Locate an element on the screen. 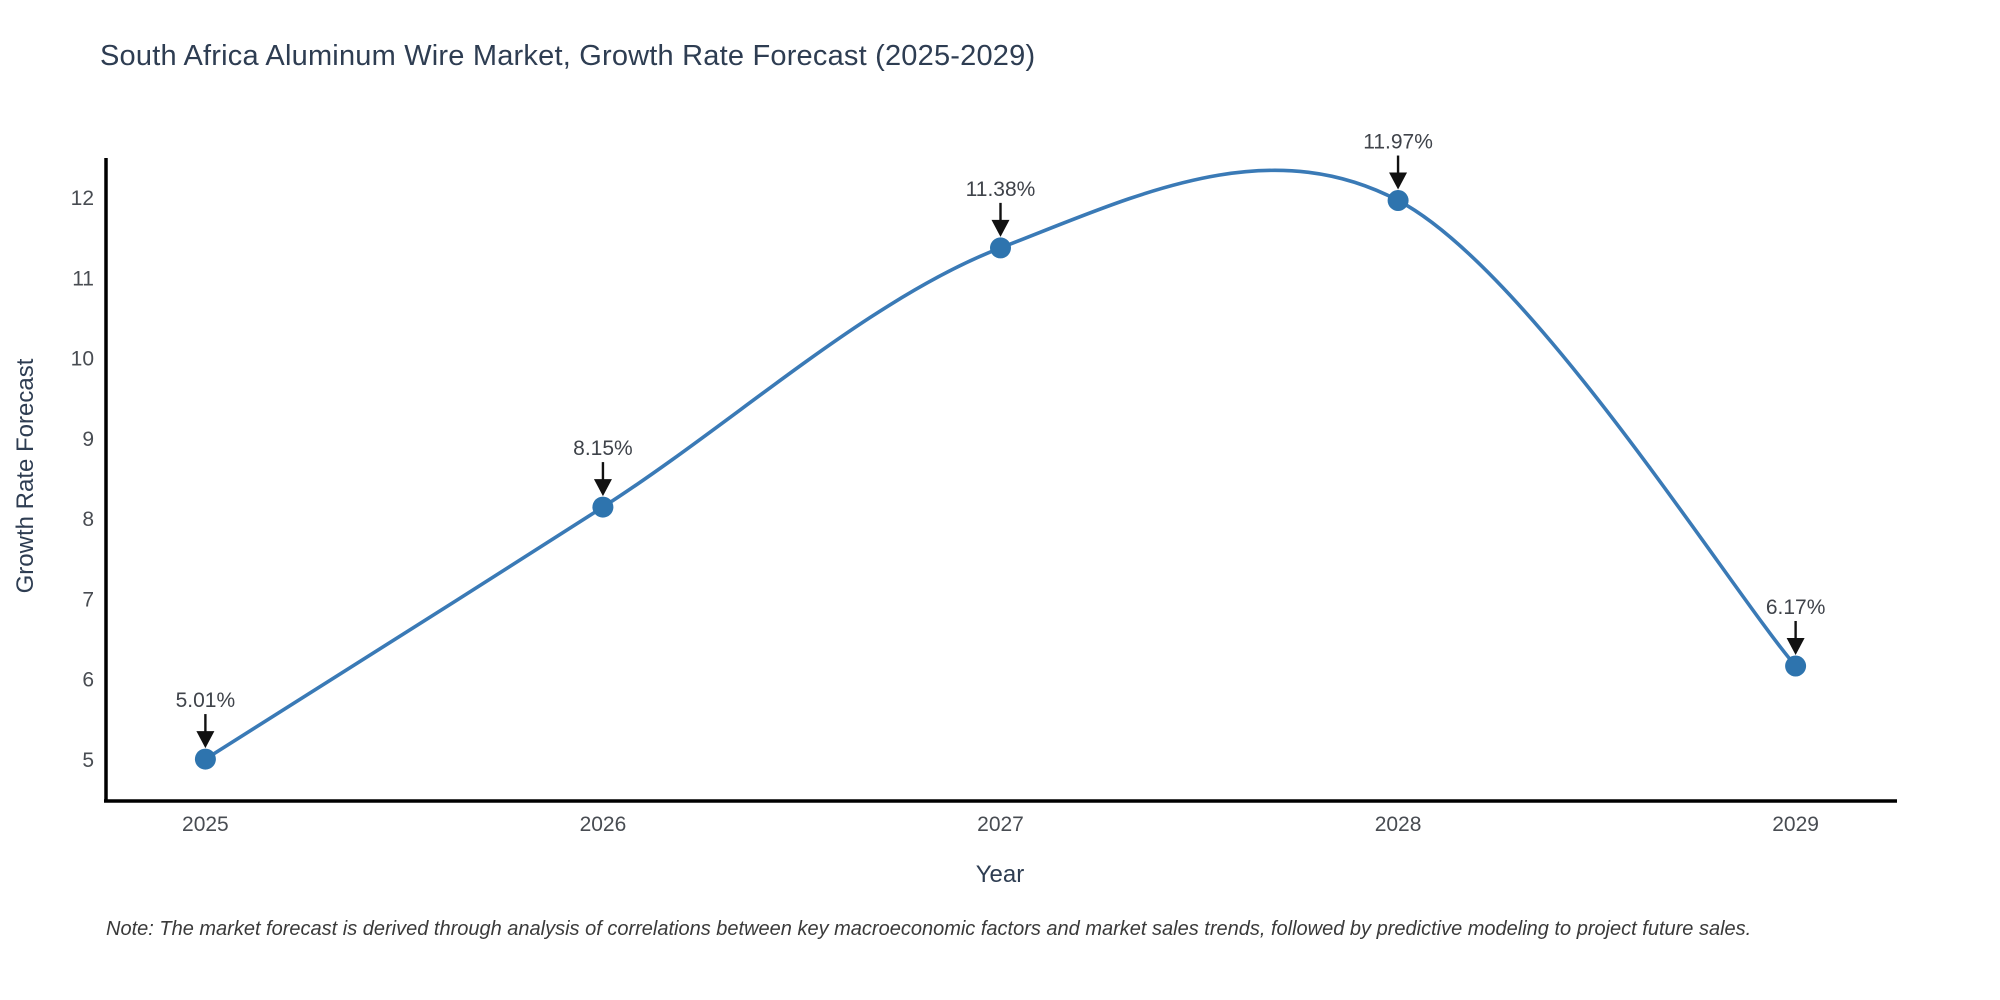 The width and height of the screenshot is (2000, 1000). x-tick-label: 2029 is located at coordinates (1795, 824).